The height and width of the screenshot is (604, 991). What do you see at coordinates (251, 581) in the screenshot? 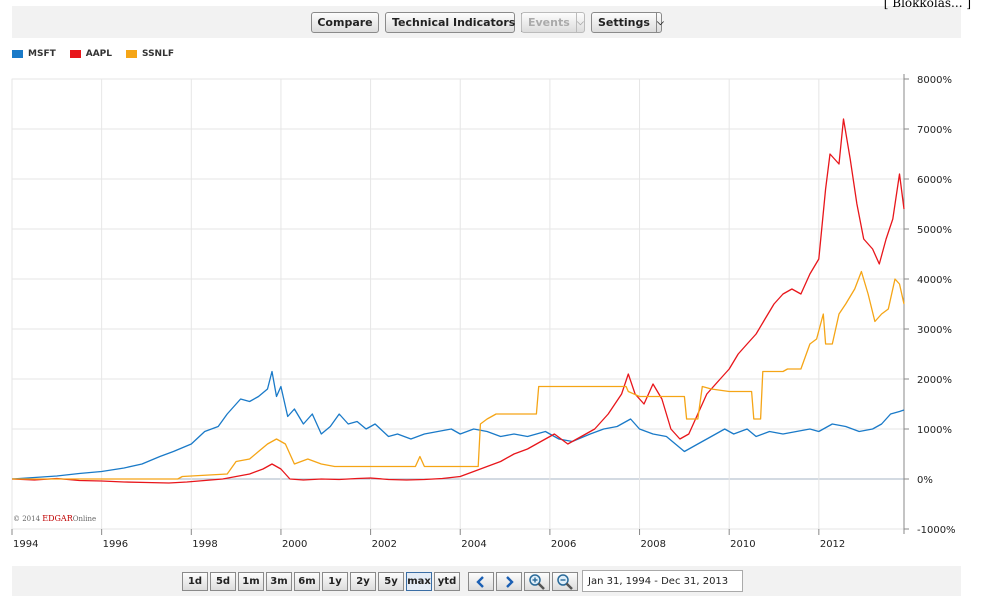
I see `range-button-1m: 1m` at bounding box center [251, 581].